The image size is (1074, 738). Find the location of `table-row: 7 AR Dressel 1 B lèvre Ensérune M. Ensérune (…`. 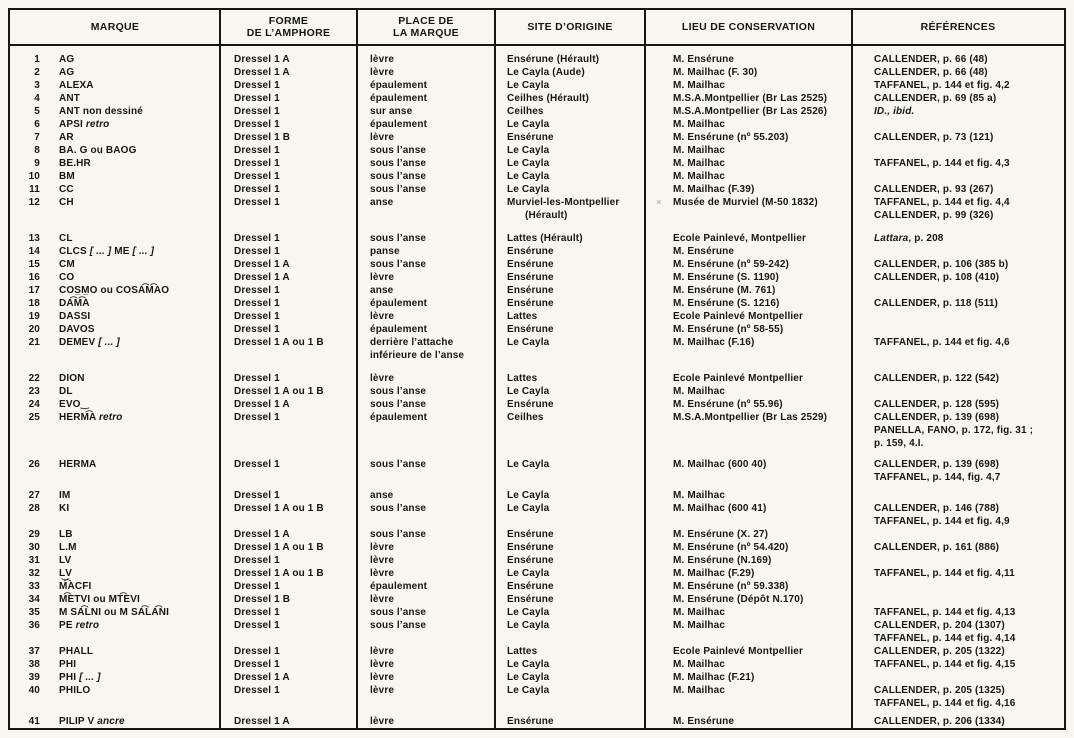

table-row: 7 AR Dressel 1 B lèvre Ensérune M. Ensérune (… is located at coordinates (537, 137).